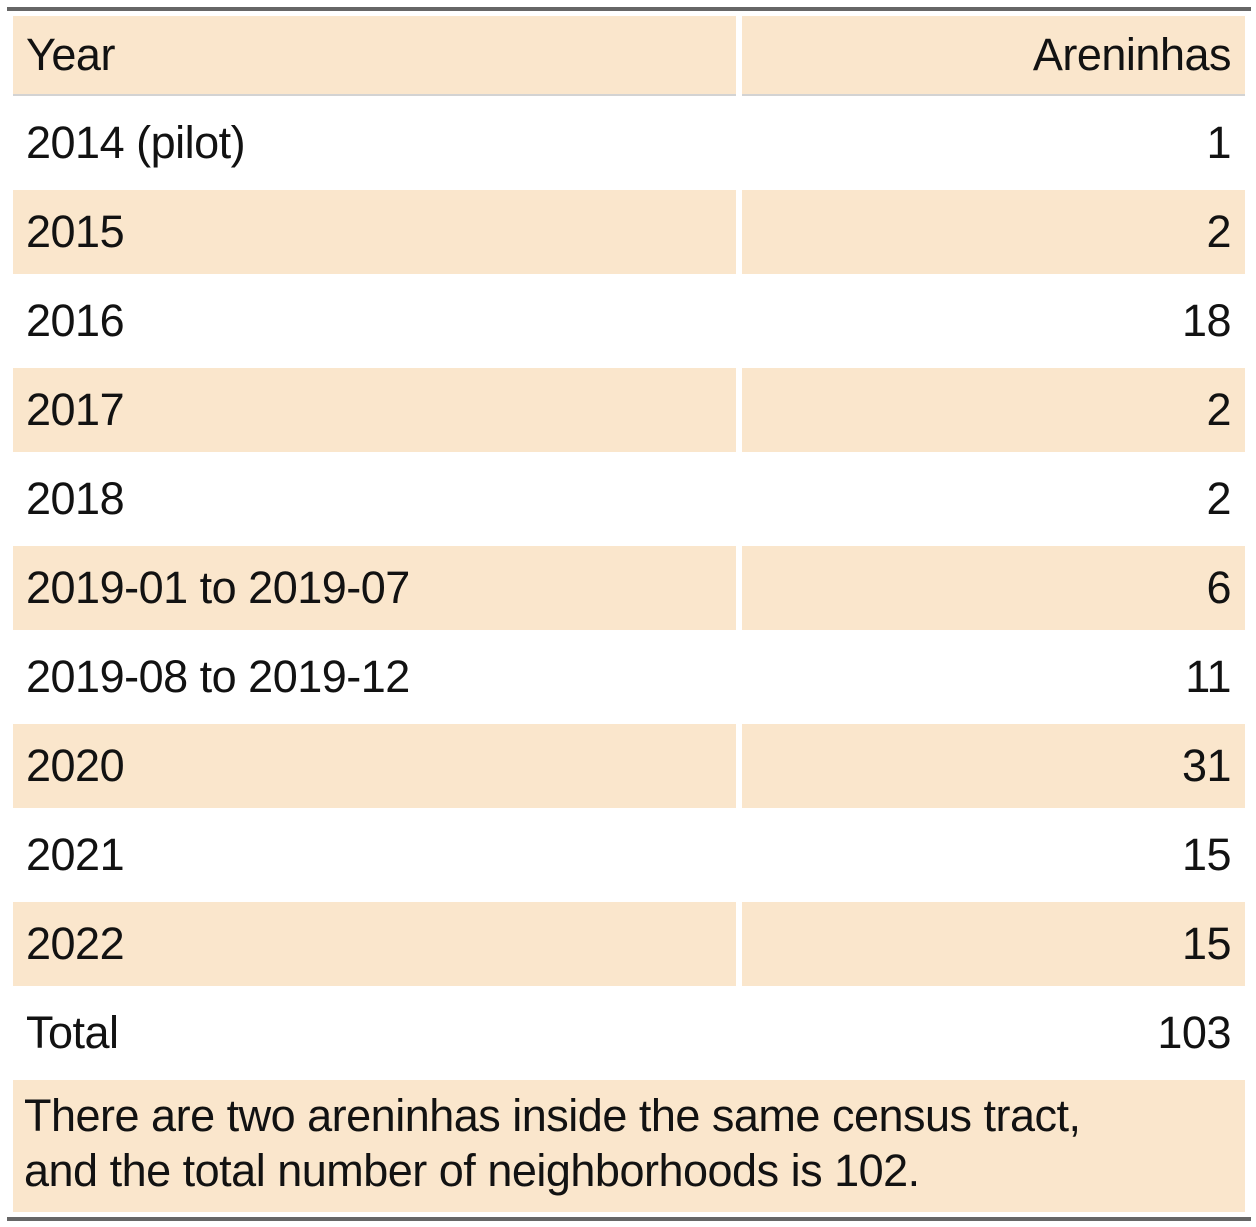  I want to click on table-row: 2018 2, so click(629, 499).